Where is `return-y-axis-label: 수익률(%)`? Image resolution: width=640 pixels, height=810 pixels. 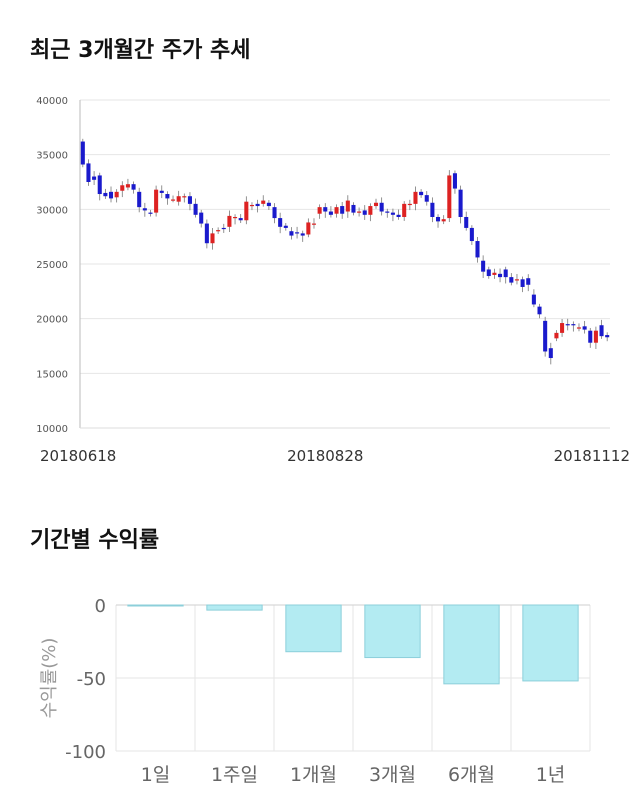
return-y-axis-label: 수익률(%) is located at coordinates (49, 678).